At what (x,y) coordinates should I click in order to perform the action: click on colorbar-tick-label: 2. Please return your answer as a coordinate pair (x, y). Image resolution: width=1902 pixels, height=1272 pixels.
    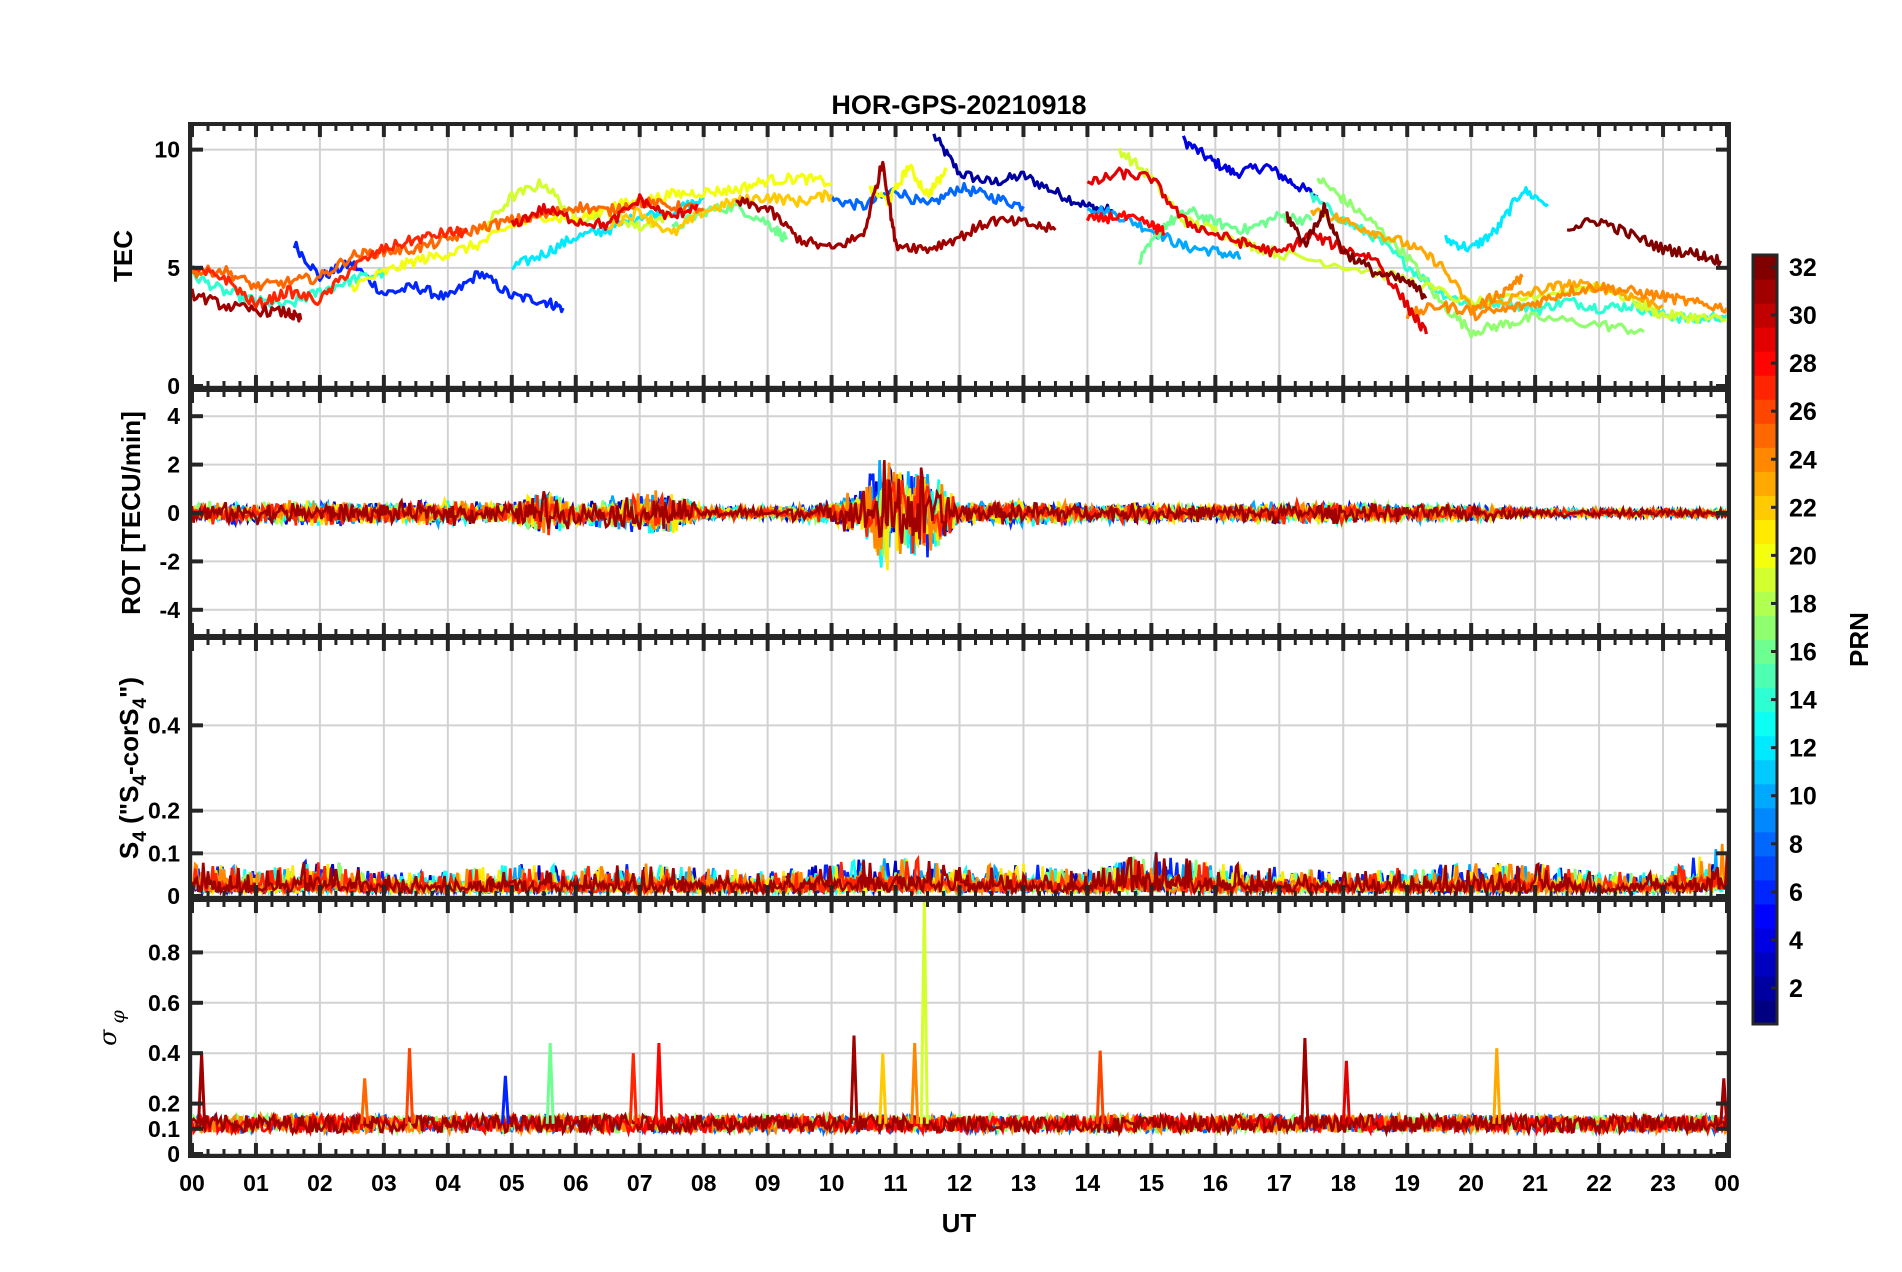
    Looking at the image, I should click on (1796, 989).